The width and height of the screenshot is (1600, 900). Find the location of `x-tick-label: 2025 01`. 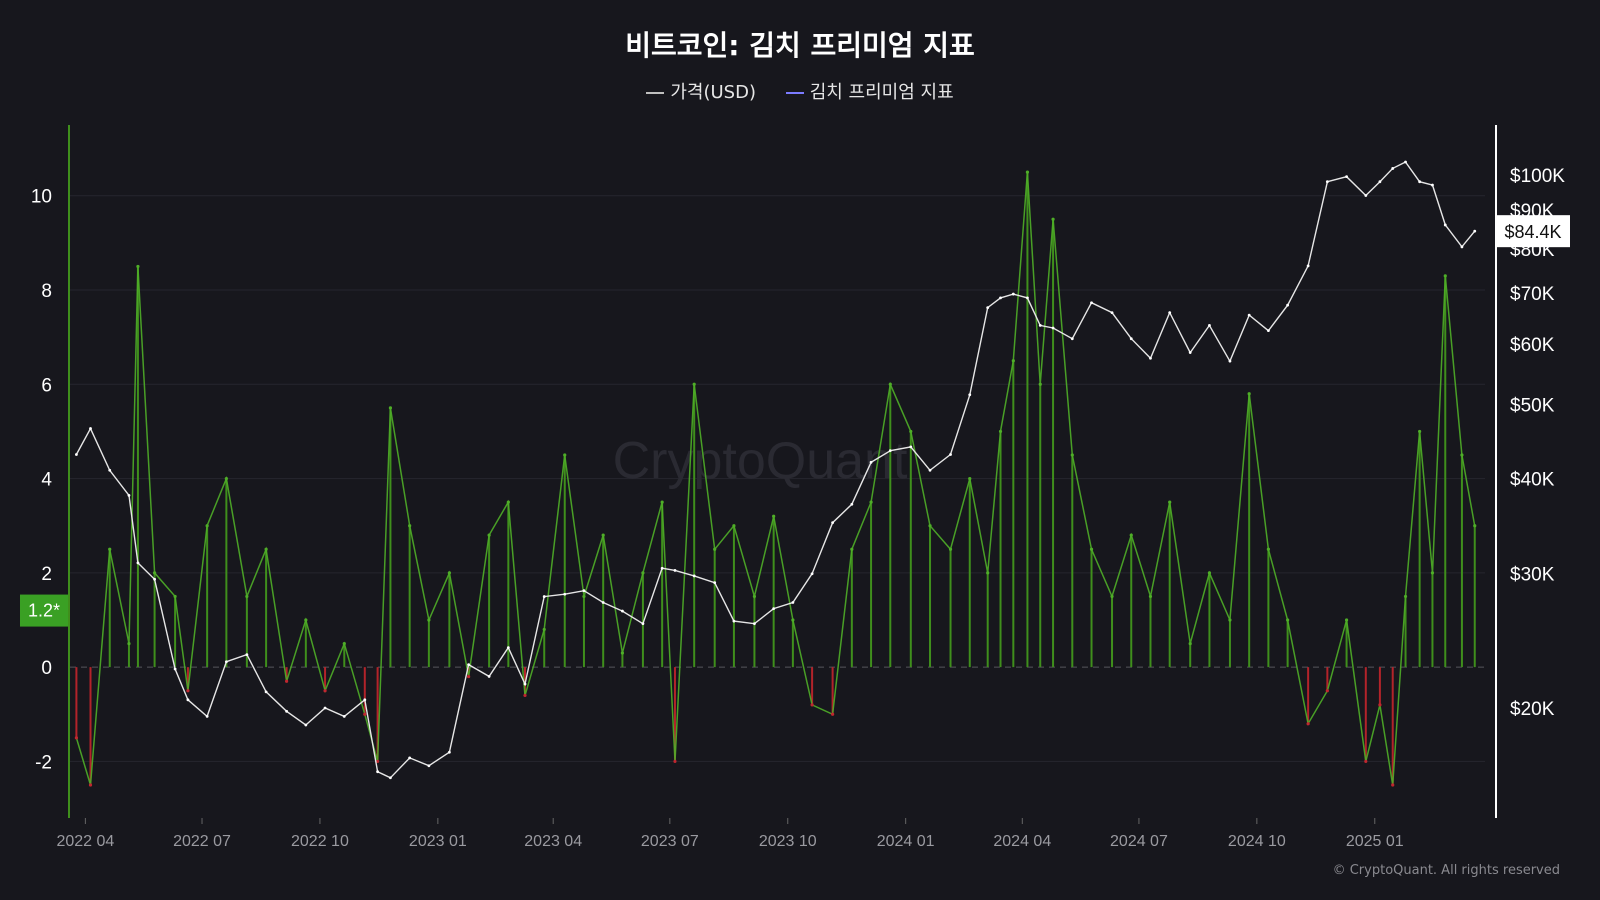

x-tick-label: 2025 01 is located at coordinates (1375, 841).